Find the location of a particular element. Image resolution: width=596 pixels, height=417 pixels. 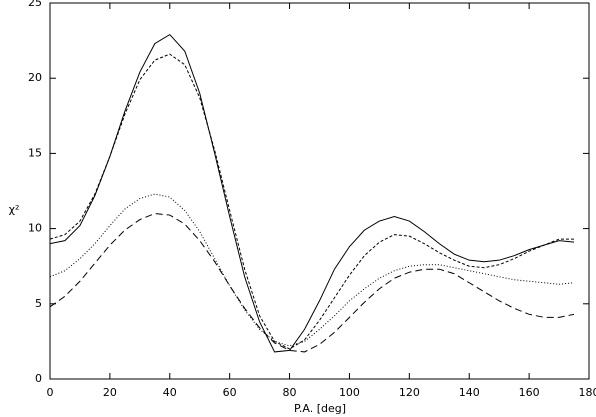

x-tick-label: 160 is located at coordinates (529, 392).